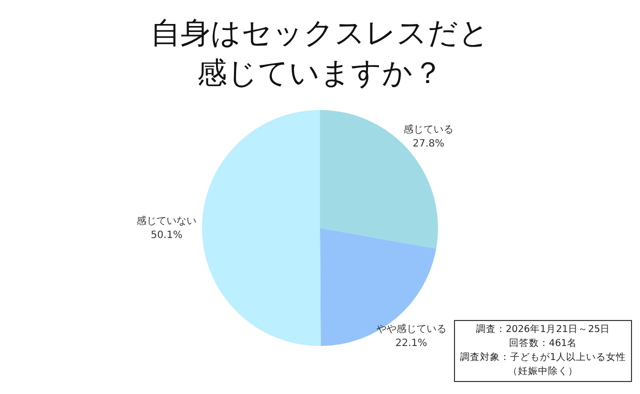  I want to click on data-label: 27.8%, so click(428, 144).